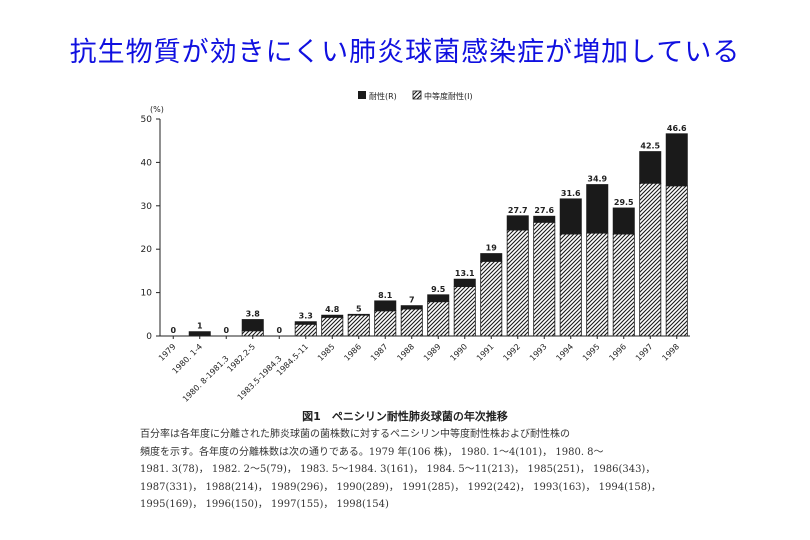 The image size is (810, 540). What do you see at coordinates (458, 352) in the screenshot?
I see `x-tick-label: 1990` at bounding box center [458, 352].